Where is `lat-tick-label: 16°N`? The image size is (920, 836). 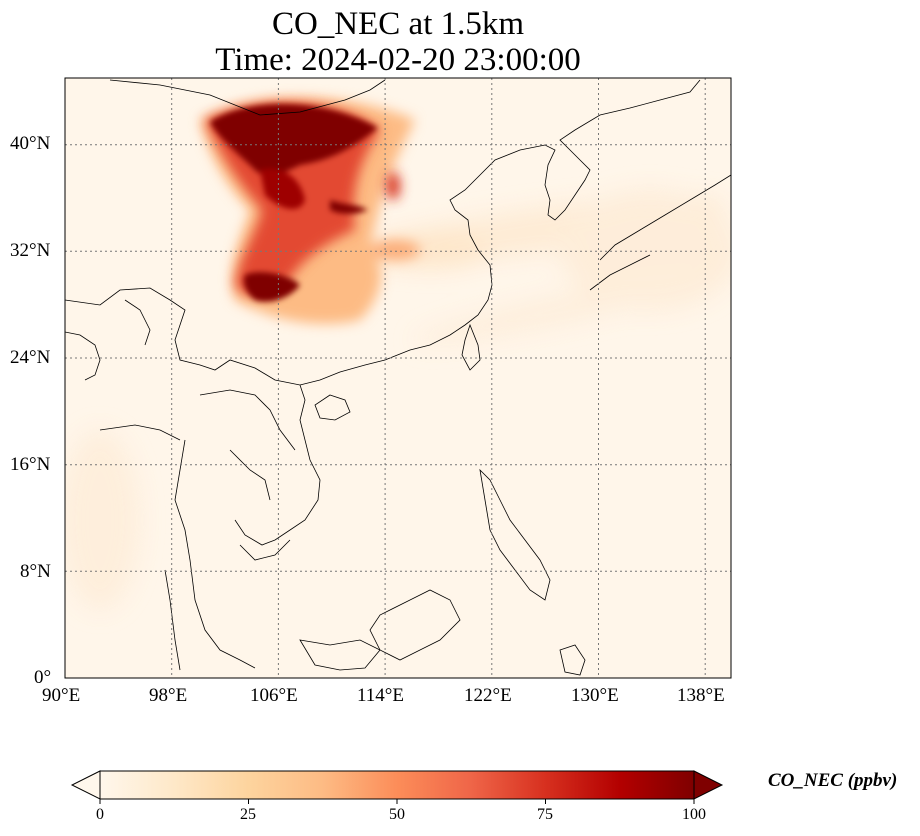 lat-tick-label: 16°N is located at coordinates (30, 464).